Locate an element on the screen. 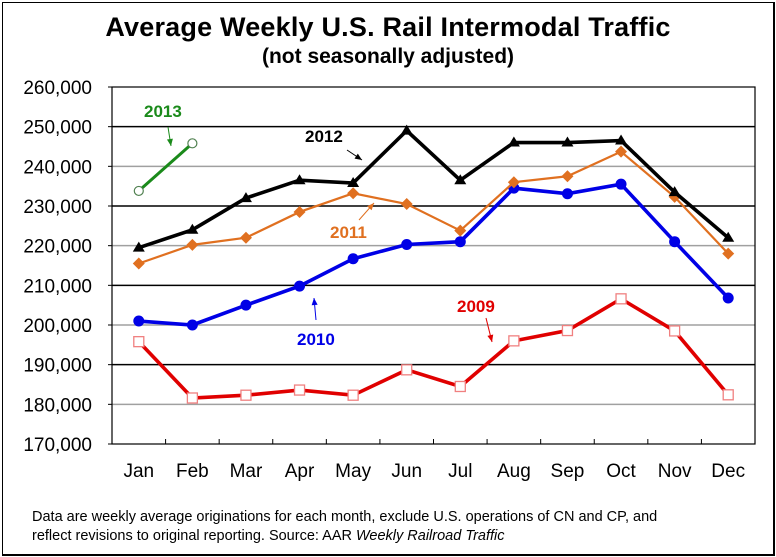 Image resolution: width=776 pixels, height=557 pixels. annotation-2011: 2011 is located at coordinates (352, 222).